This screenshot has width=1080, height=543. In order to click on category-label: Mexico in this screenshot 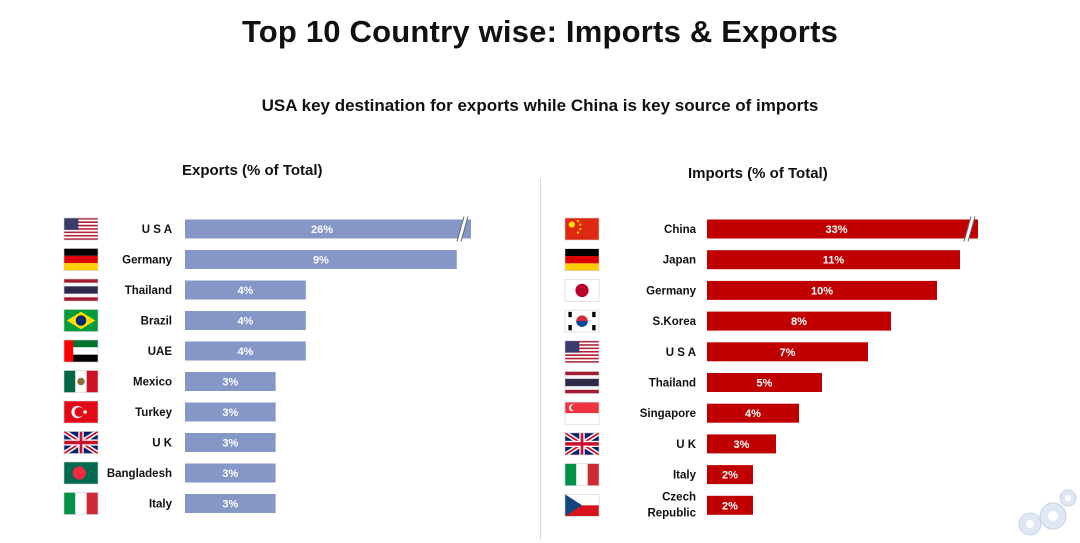, I will do `click(152, 383)`.